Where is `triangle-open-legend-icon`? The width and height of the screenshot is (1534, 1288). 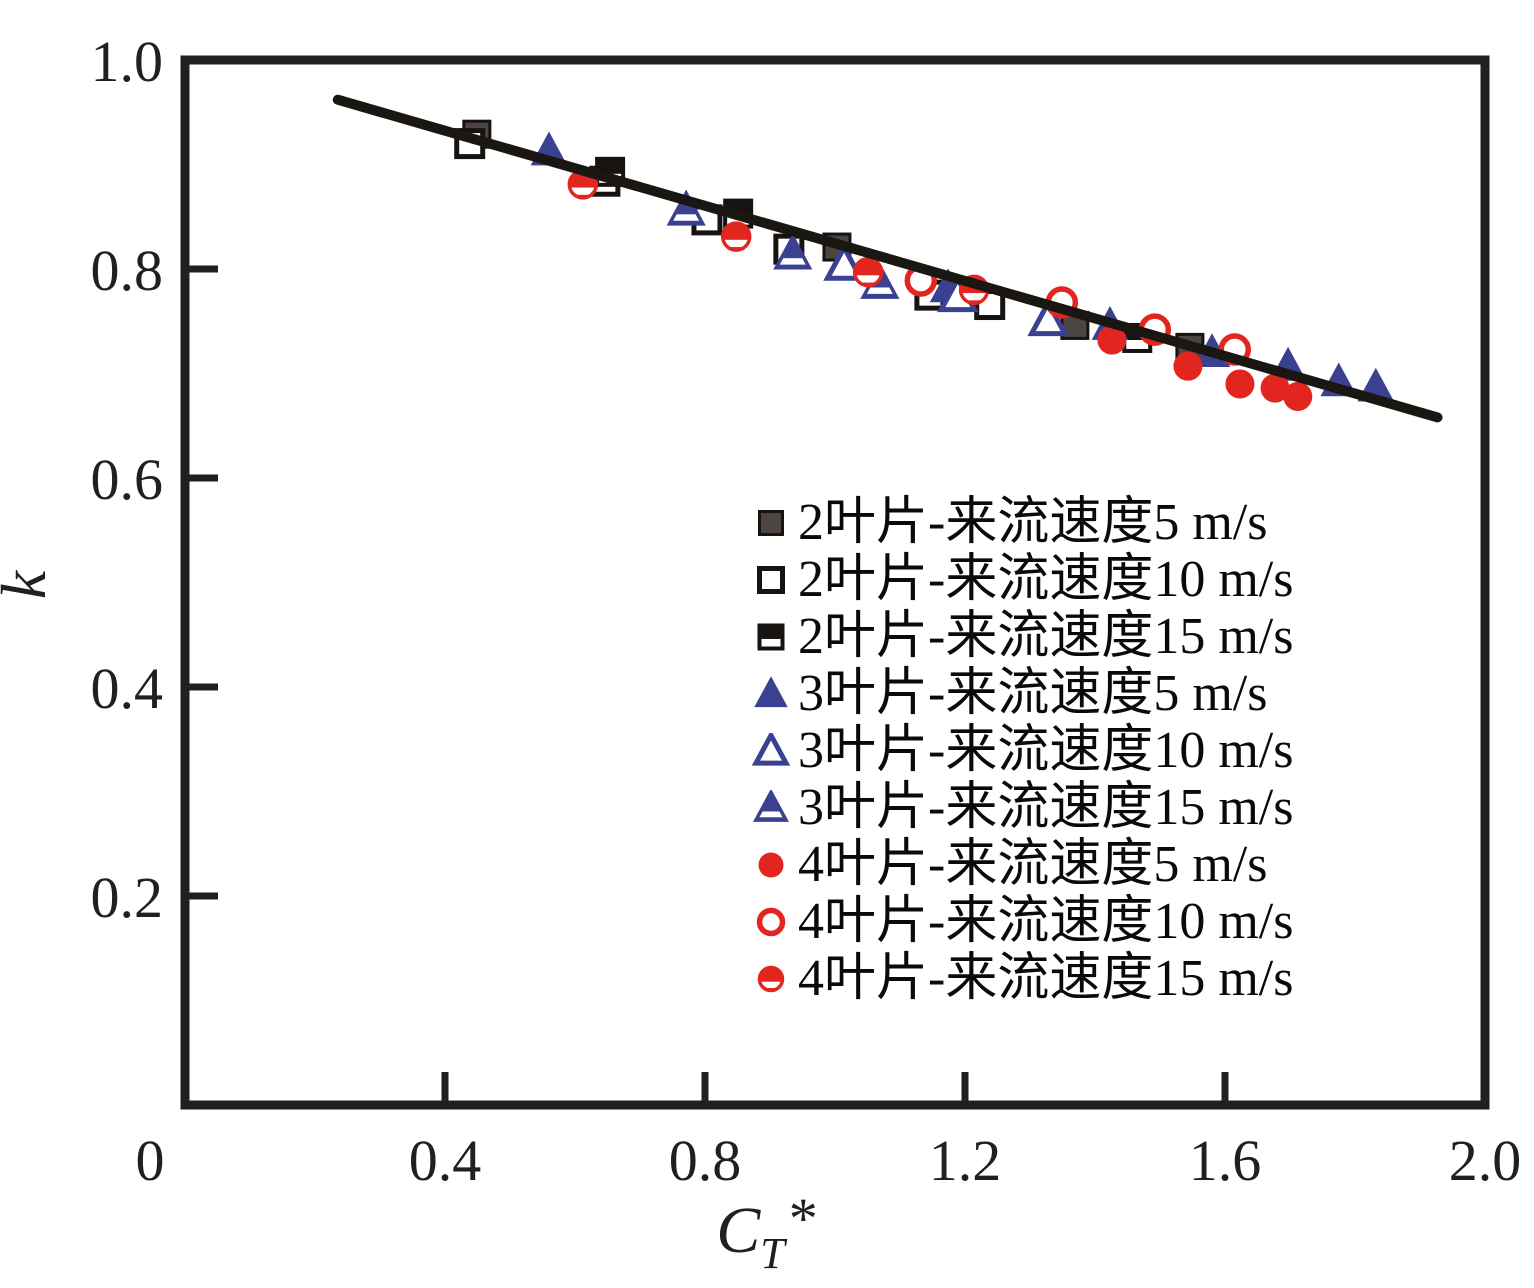 triangle-open-legend-icon is located at coordinates (771, 749).